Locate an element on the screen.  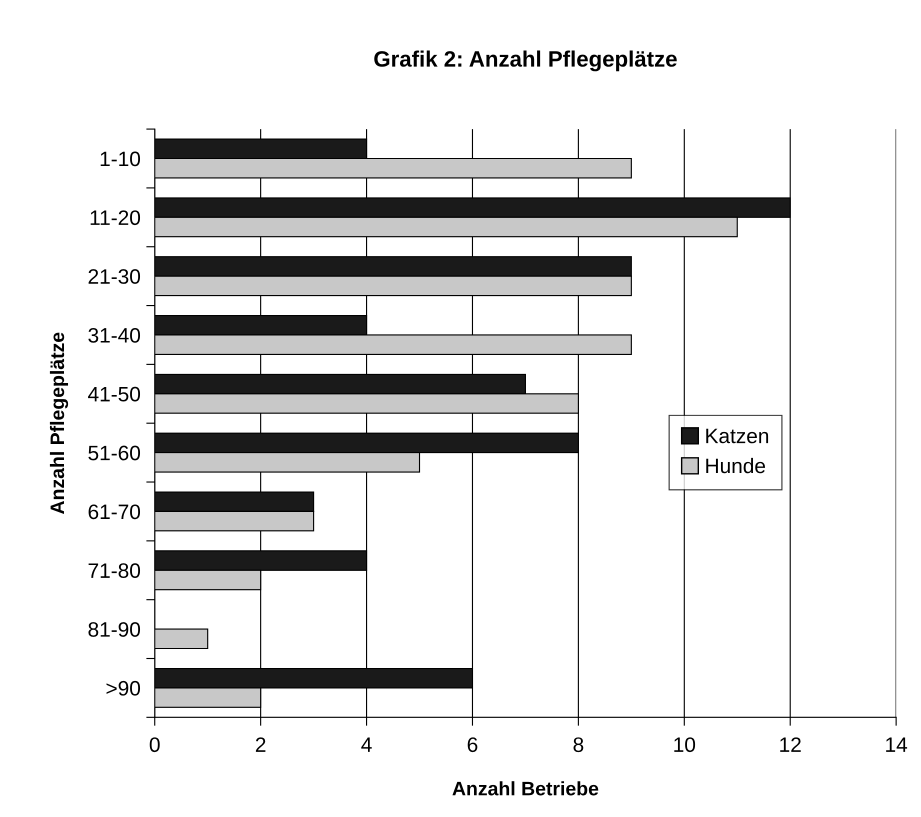
y-tick-label: 41-50 is located at coordinates (114, 394).